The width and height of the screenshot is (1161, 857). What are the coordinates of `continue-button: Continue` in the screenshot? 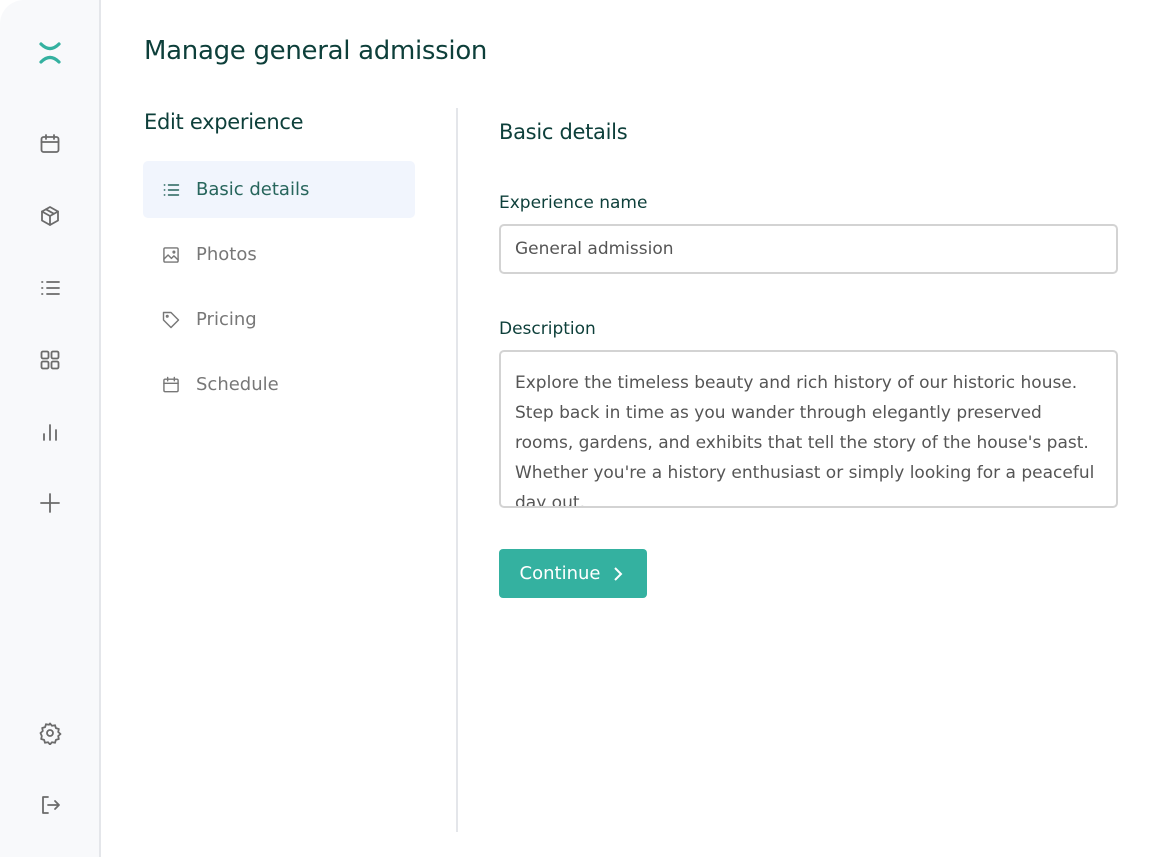 It's located at (573, 573).